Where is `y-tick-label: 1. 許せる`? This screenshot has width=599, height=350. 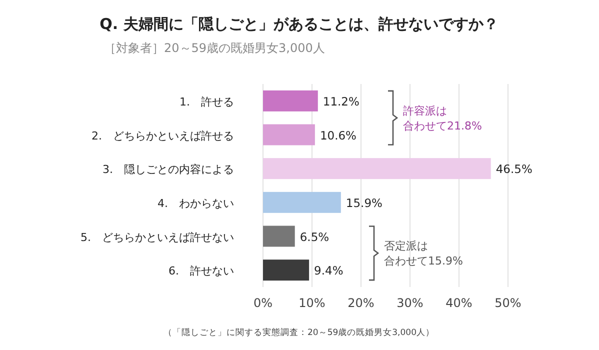
y-tick-label: 1. 許せる is located at coordinates (207, 101).